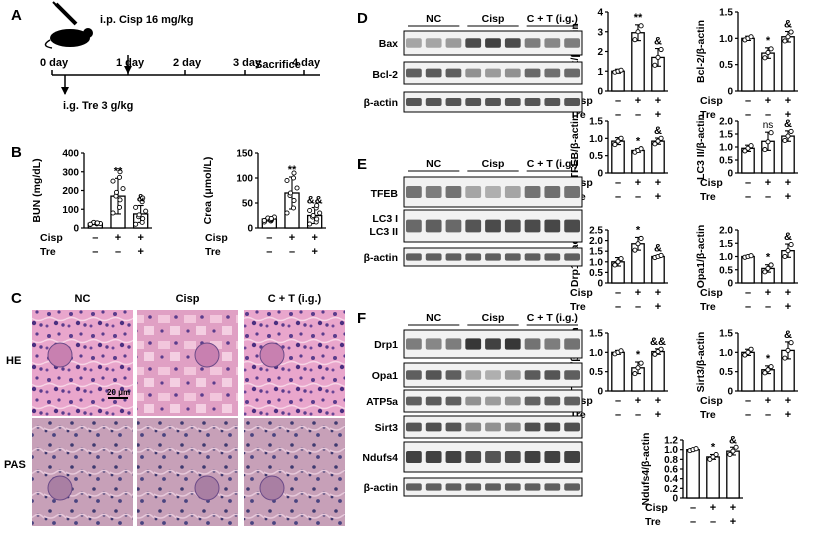 Image resolution: width=819 pixels, height=533 pixels. Describe the element at coordinates (671, 441) in the screenshot. I see `y-tick-label: 1.2` at that location.